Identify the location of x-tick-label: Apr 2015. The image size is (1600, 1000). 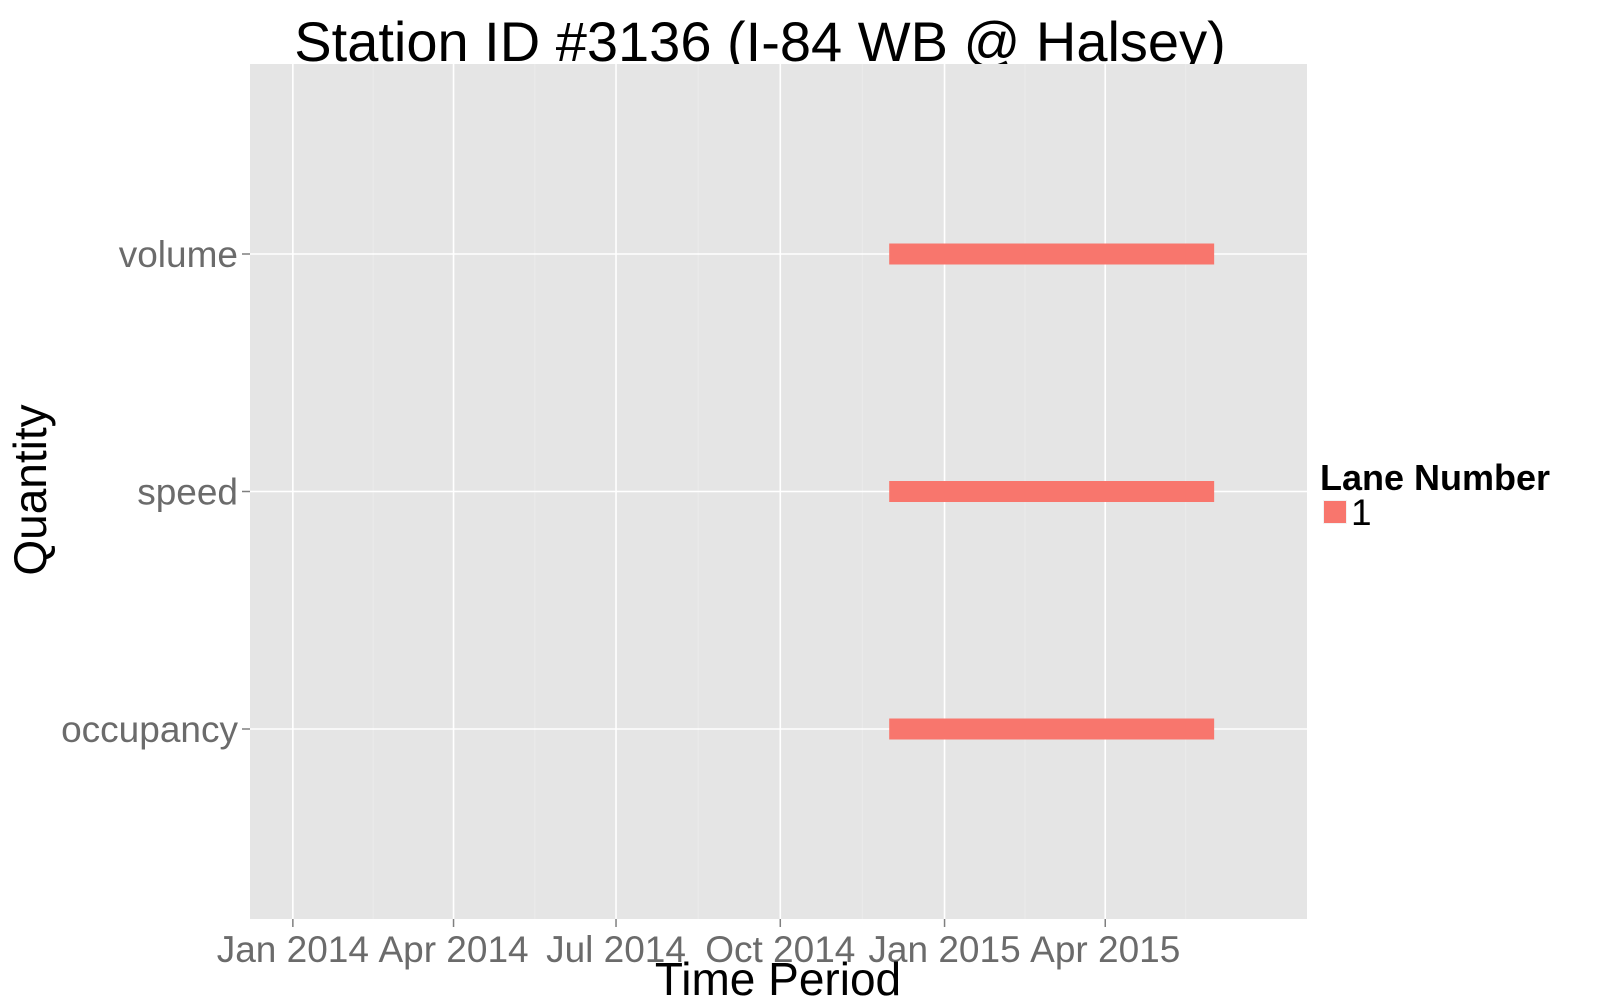
(1105, 949).